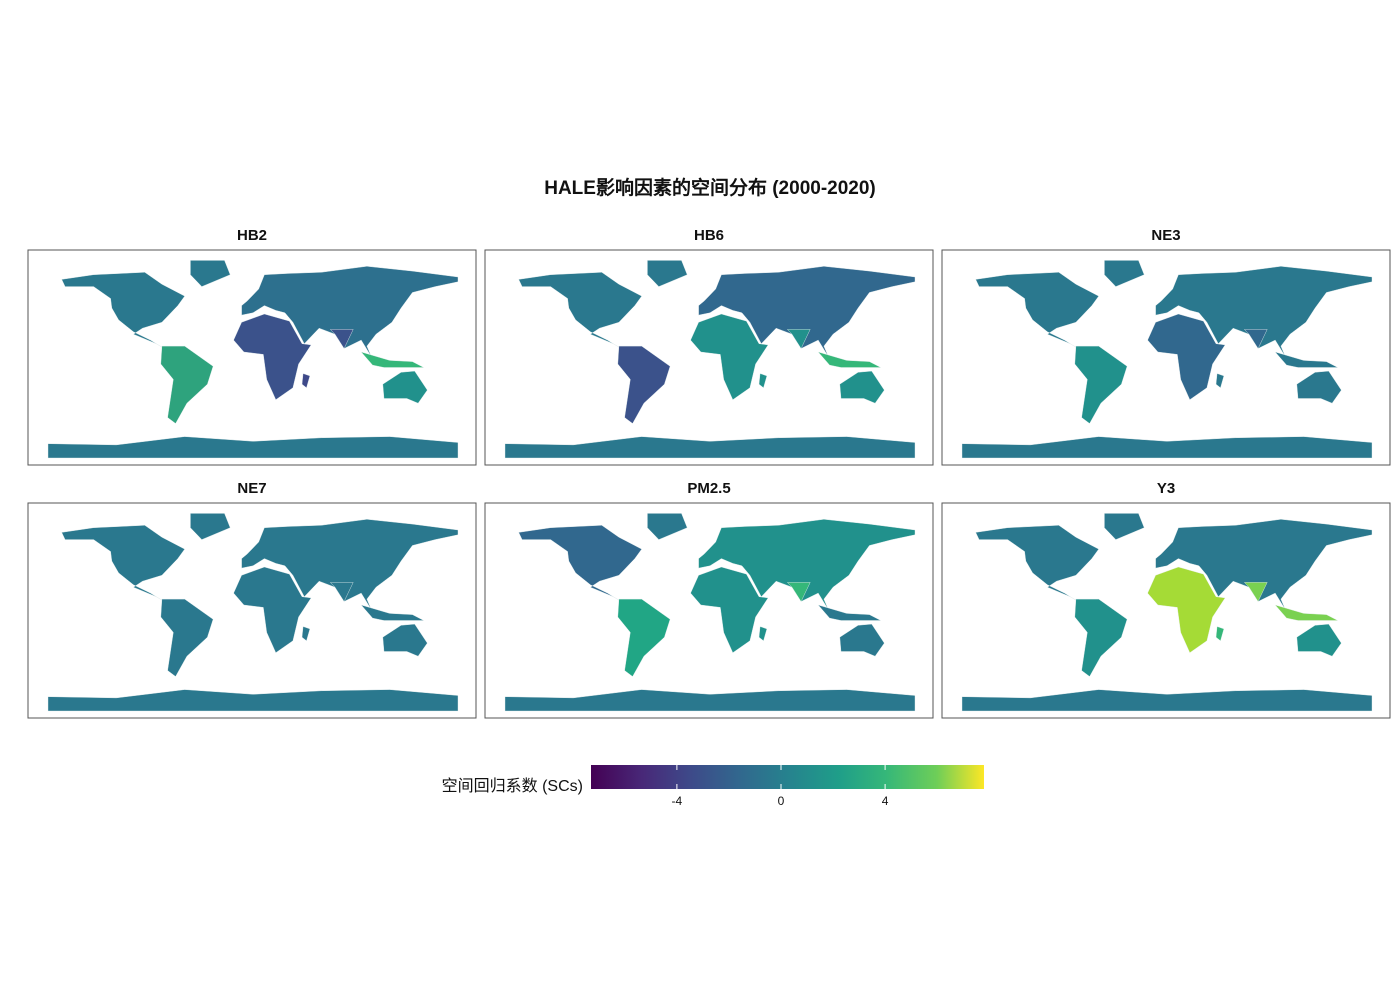  Describe the element at coordinates (787, 777) in the screenshot. I see `colorbar` at that location.